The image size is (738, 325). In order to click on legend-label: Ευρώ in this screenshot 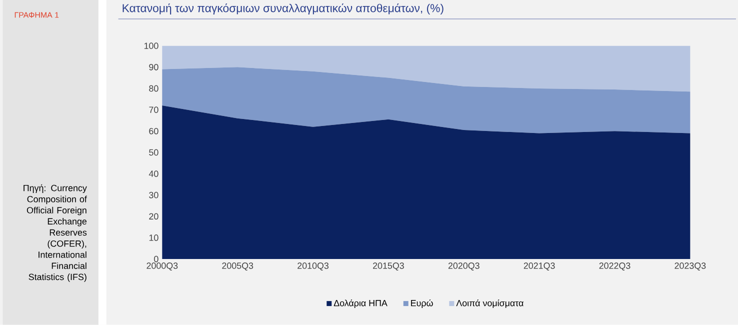, I will do `click(422, 304)`.